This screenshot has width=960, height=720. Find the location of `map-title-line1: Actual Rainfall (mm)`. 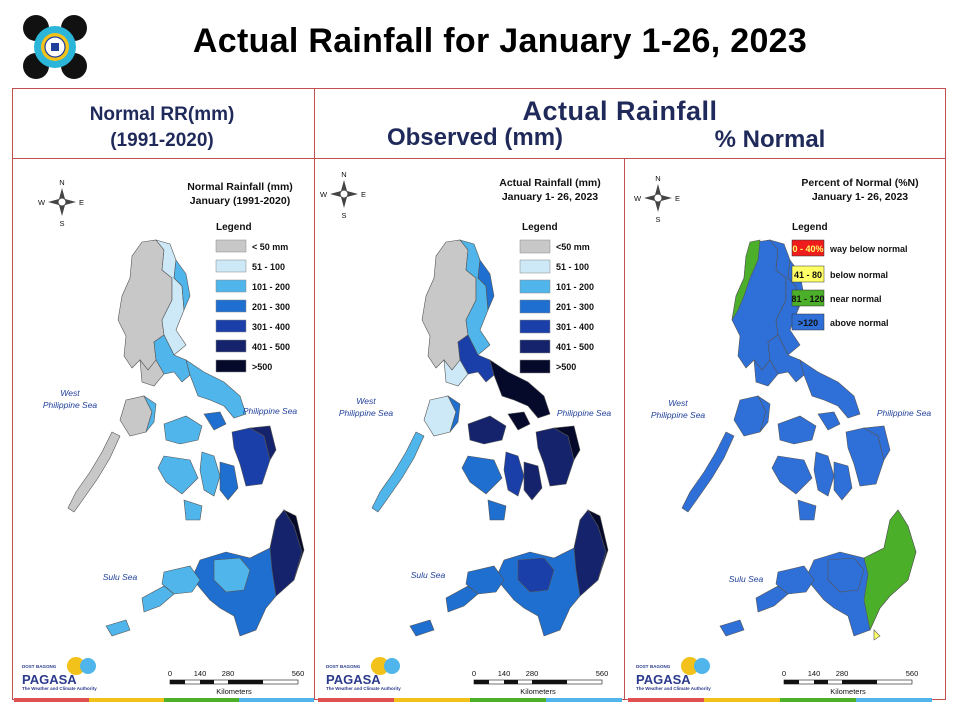

map-title-line1: Actual Rainfall (mm) is located at coordinates (550, 183).